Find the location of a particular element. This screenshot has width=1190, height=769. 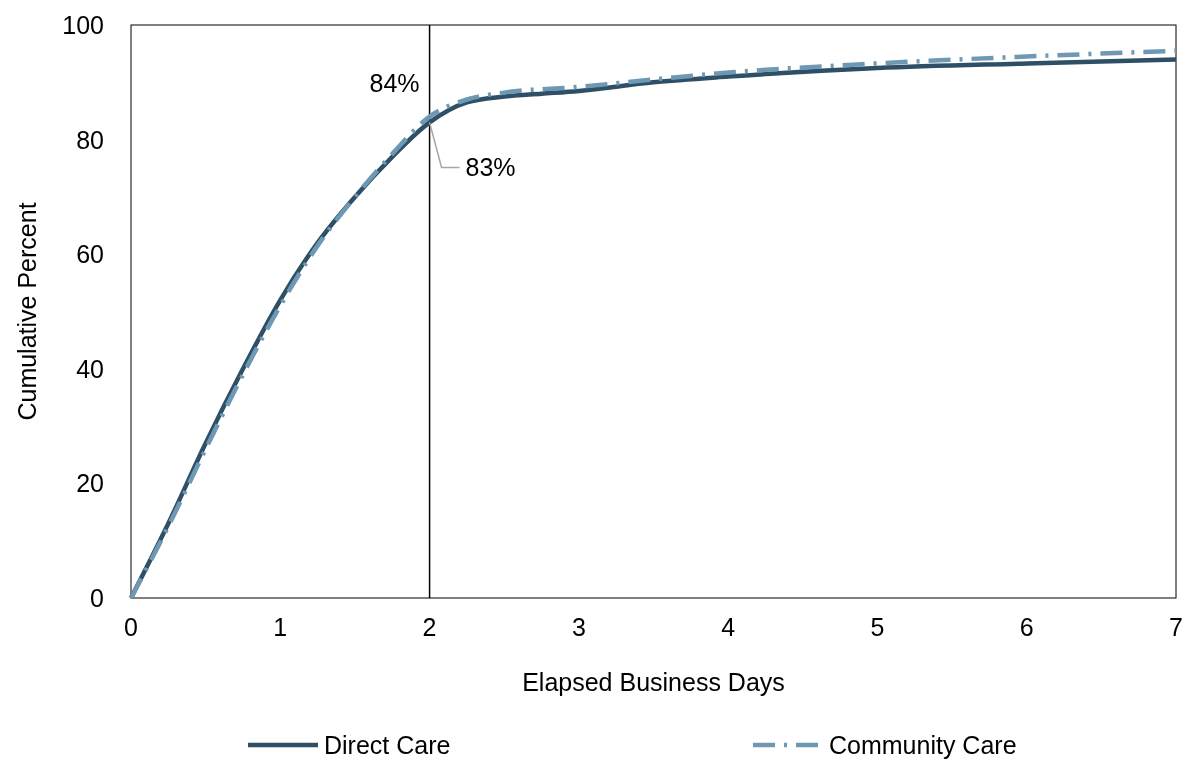

y-tick-label: 20 is located at coordinates (90, 483).